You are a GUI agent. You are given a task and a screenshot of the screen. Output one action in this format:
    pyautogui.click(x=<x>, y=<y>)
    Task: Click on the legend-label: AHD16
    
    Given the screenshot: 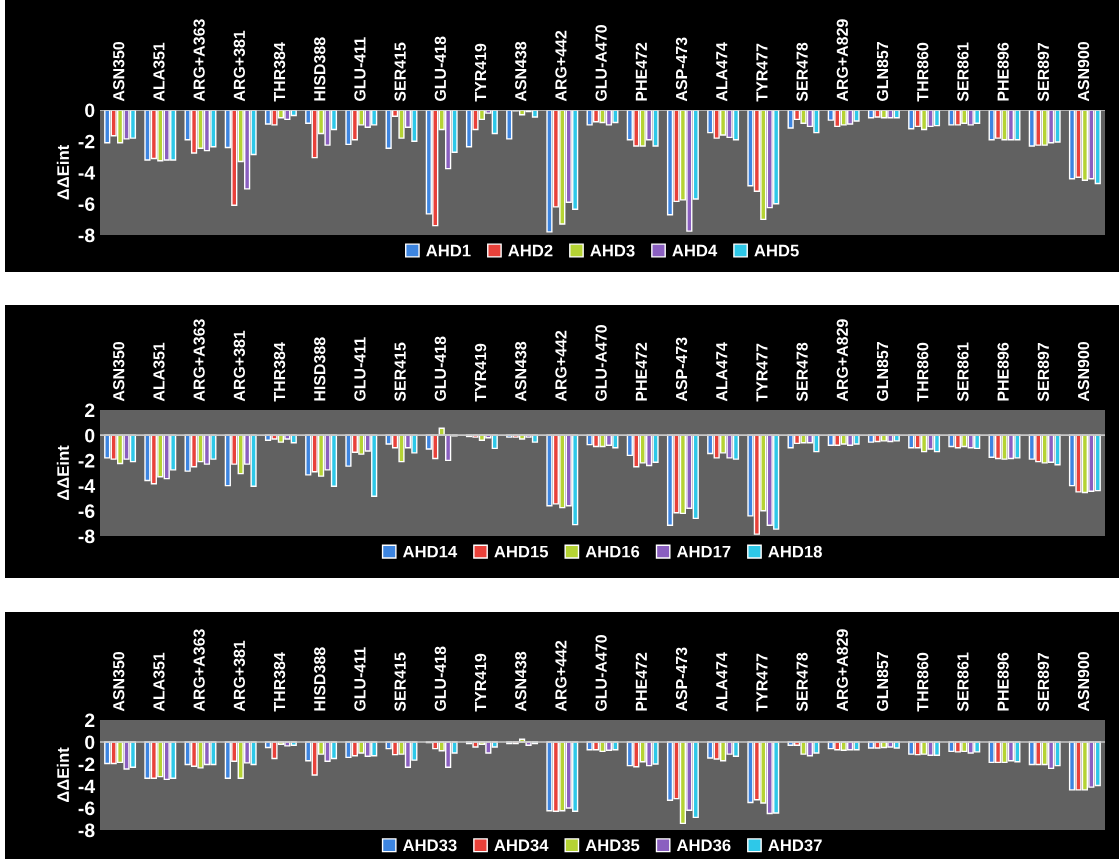 What is the action you would take?
    pyautogui.click(x=612, y=551)
    